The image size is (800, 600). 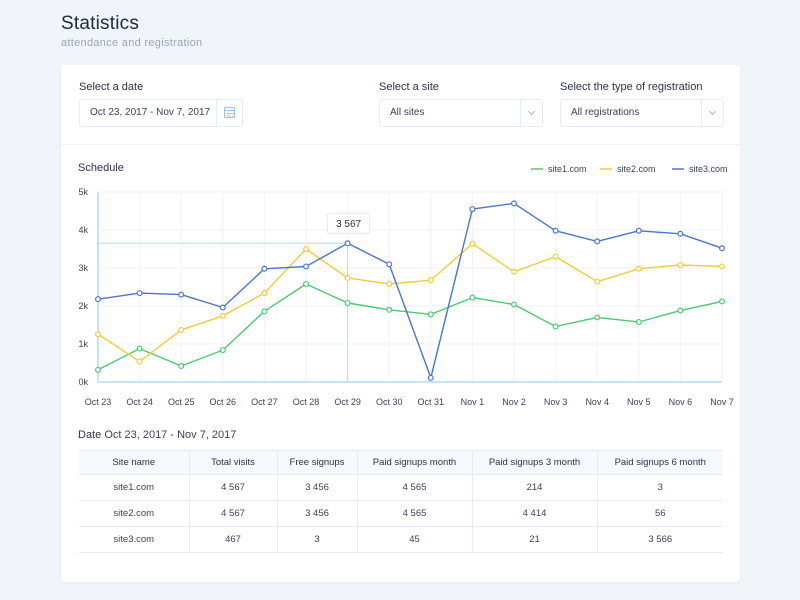 What do you see at coordinates (83, 268) in the screenshot?
I see `y-tick-label: 3k` at bounding box center [83, 268].